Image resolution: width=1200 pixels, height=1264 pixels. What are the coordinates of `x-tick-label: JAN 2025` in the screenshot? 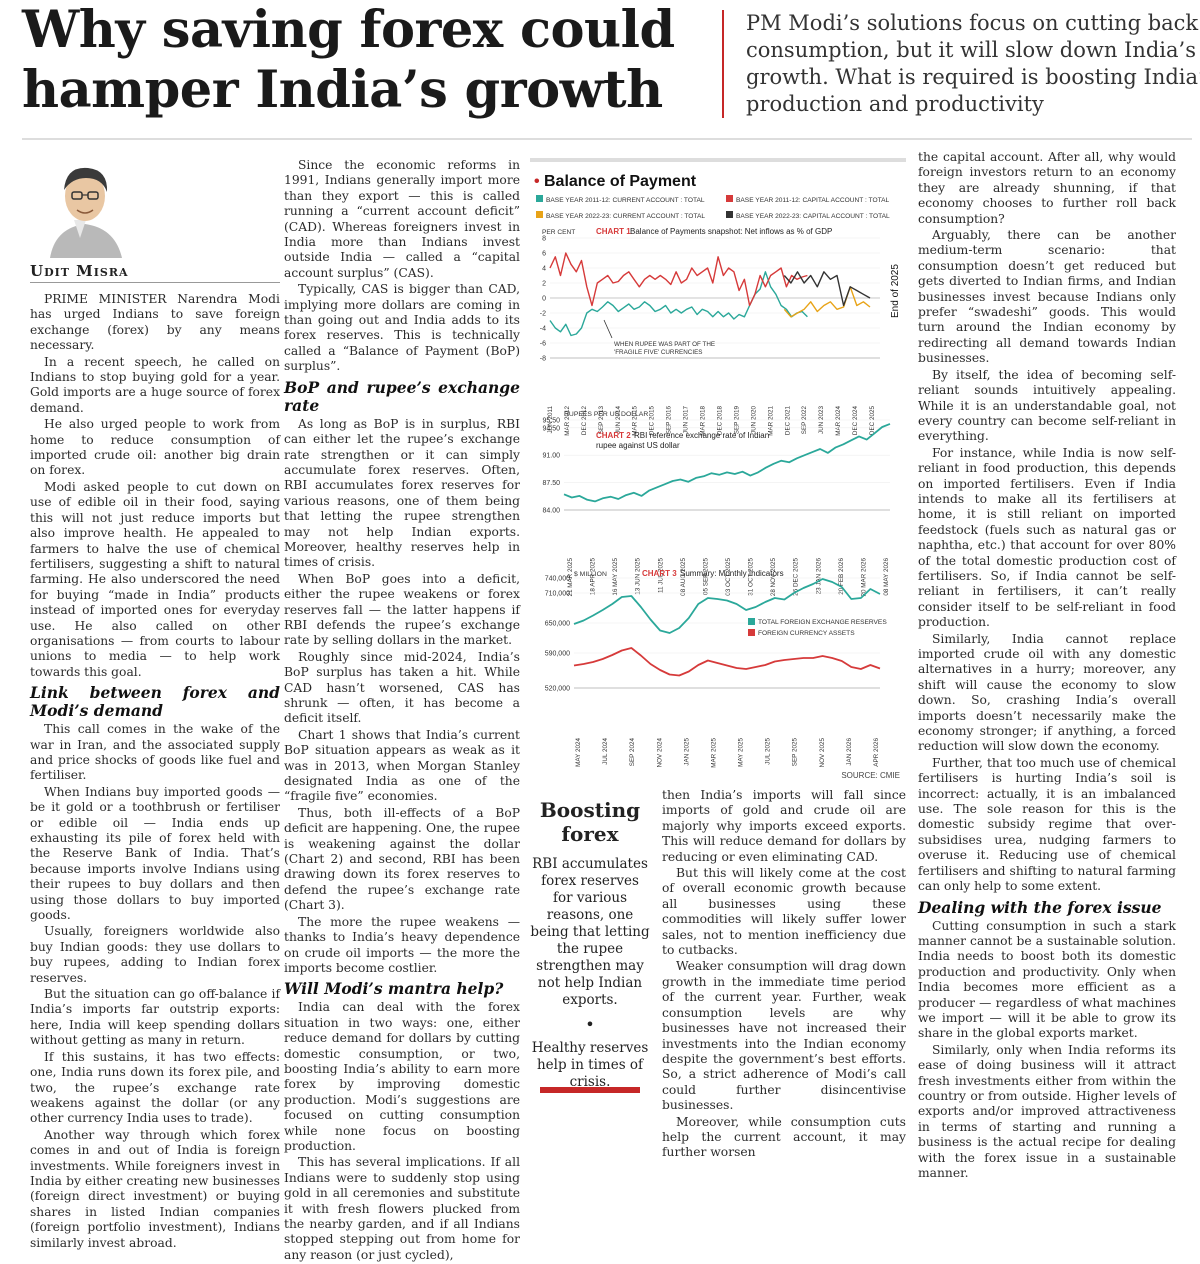 It's located at (686, 752).